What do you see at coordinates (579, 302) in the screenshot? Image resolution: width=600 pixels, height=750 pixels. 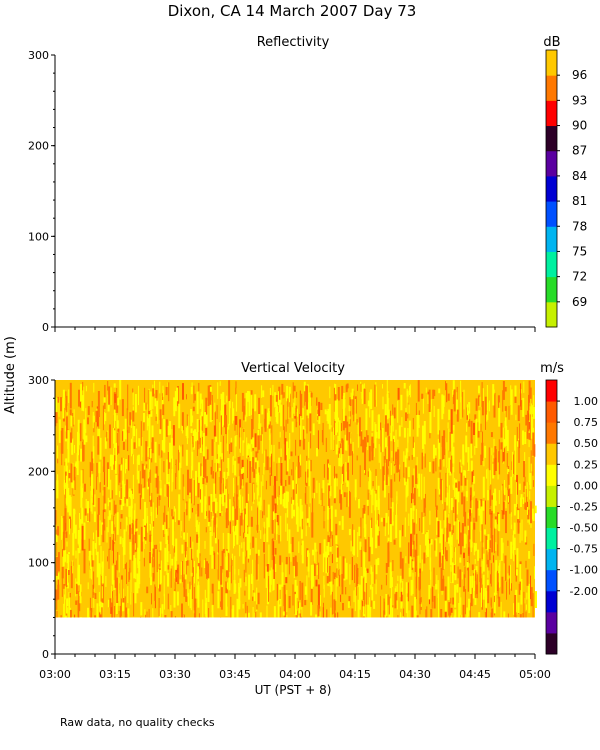 I see `reflectivity-colorbar-label: 69` at bounding box center [579, 302].